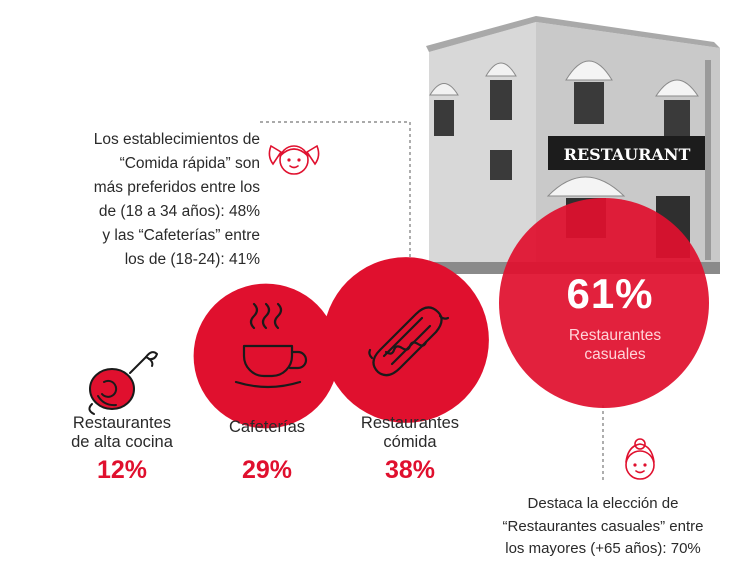  I want to click on category-label-line: Cafeterías, so click(267, 427).